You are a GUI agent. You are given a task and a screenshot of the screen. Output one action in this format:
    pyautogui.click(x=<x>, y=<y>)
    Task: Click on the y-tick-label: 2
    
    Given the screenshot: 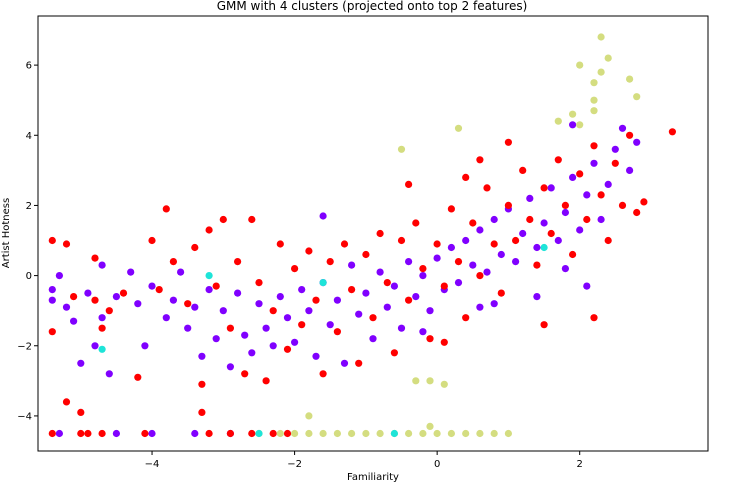 What is the action you would take?
    pyautogui.click(x=29, y=206)
    